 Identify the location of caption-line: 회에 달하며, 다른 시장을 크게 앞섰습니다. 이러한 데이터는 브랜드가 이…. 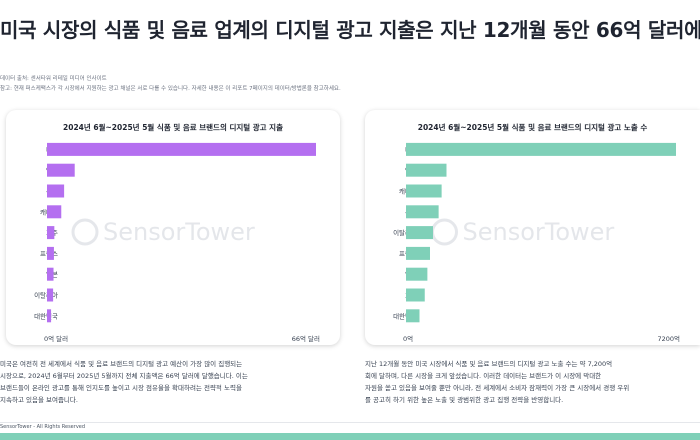
(483, 376).